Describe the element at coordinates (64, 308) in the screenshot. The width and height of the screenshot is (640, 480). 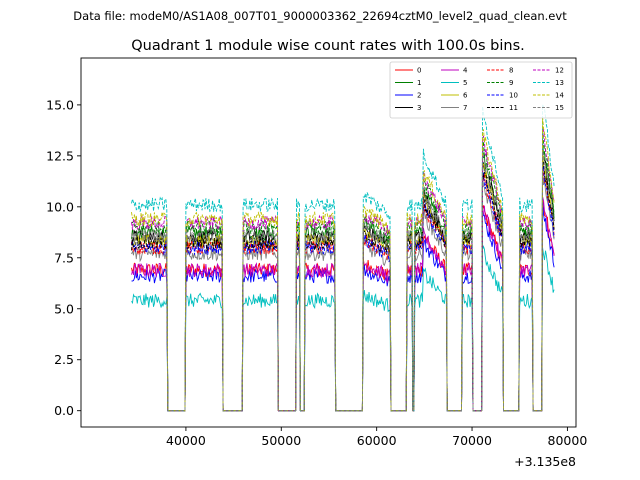
I see `y-tick-label: 5.0` at that location.